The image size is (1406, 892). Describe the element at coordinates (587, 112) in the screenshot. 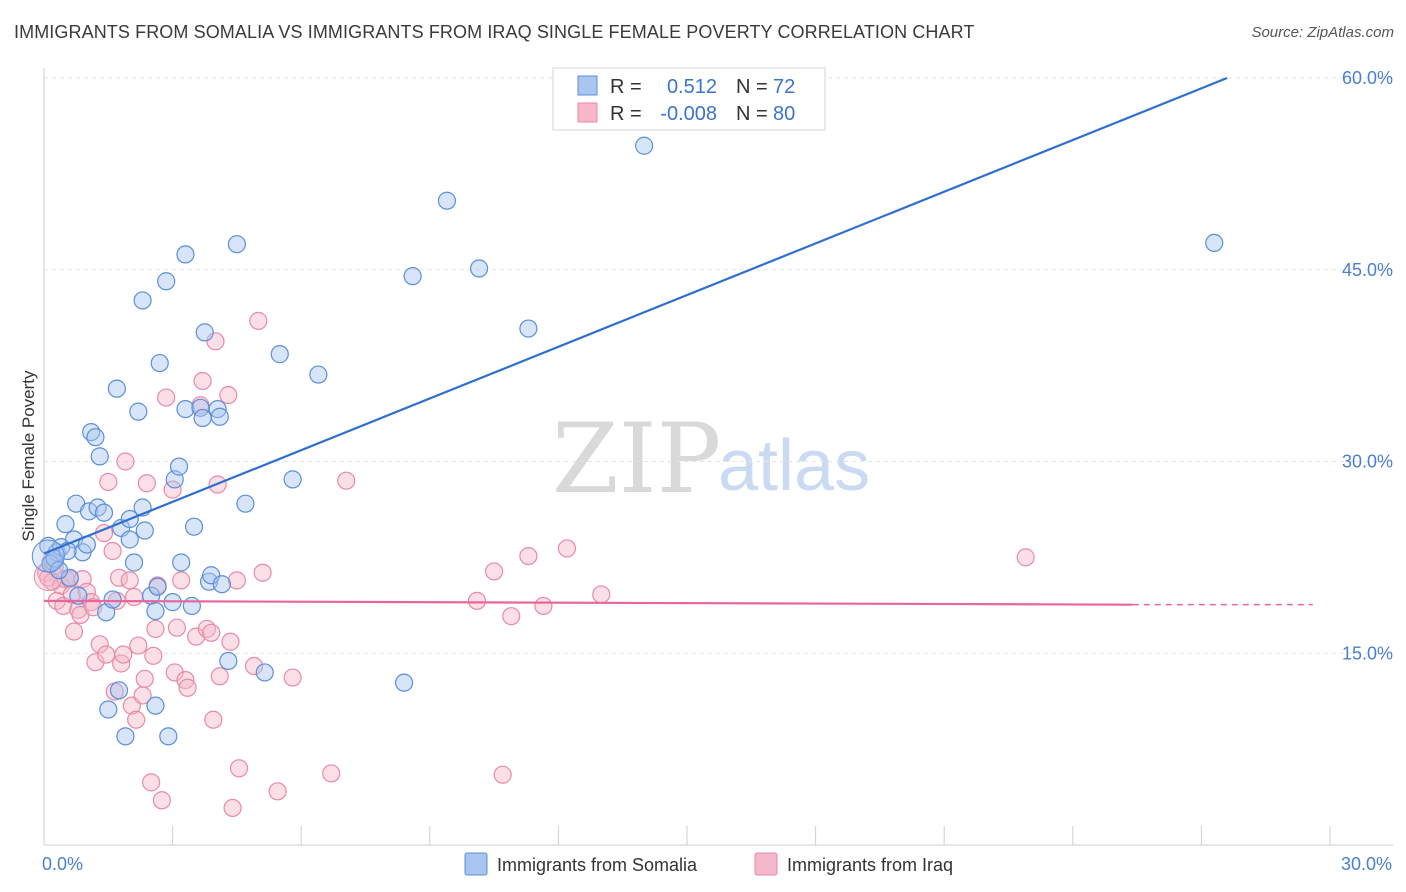

I see `legend-swatch-iraq` at that location.